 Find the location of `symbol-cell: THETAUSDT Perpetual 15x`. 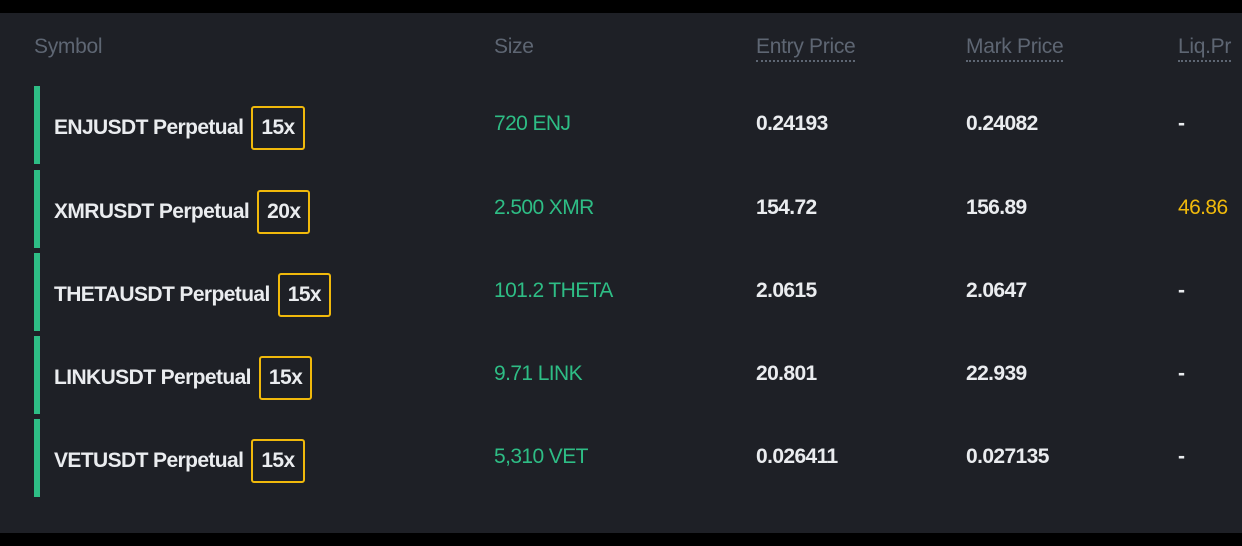

symbol-cell: THETAUSDT Perpetual 15x is located at coordinates (192, 295).